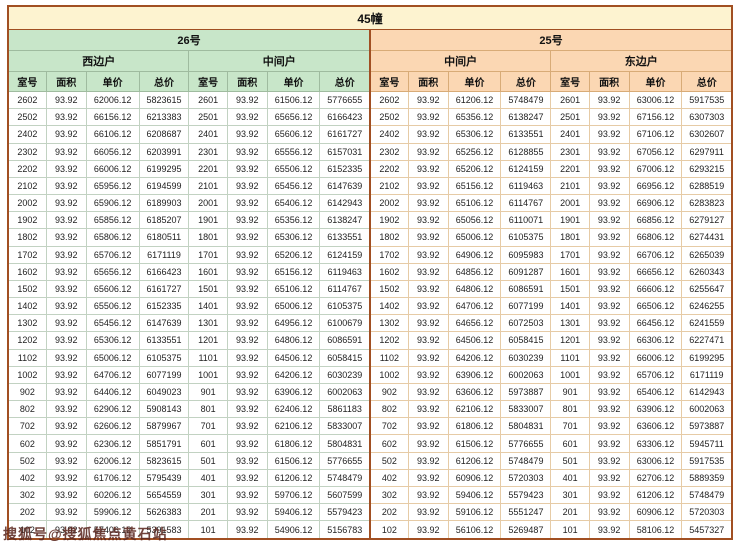 The height and width of the screenshot is (545, 740). What do you see at coordinates (474, 477) in the screenshot?
I see `price-cell: 60906.12` at bounding box center [474, 477].